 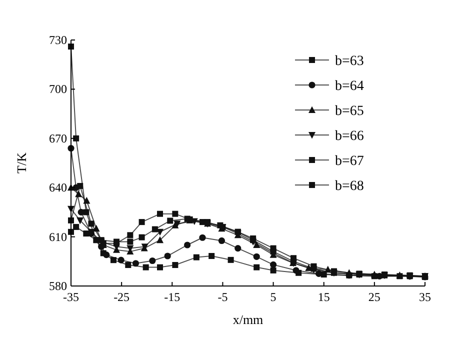 What do you see at coordinates (223, 297) in the screenshot?
I see `x-tick-label: -5` at bounding box center [223, 297].